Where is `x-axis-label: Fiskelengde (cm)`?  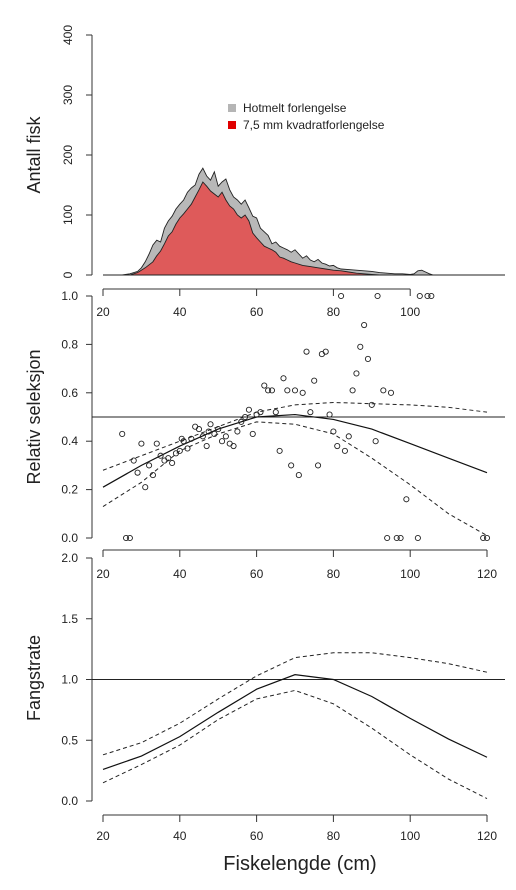
x-axis-label: Fiskelengde (cm) is located at coordinates (299, 864).